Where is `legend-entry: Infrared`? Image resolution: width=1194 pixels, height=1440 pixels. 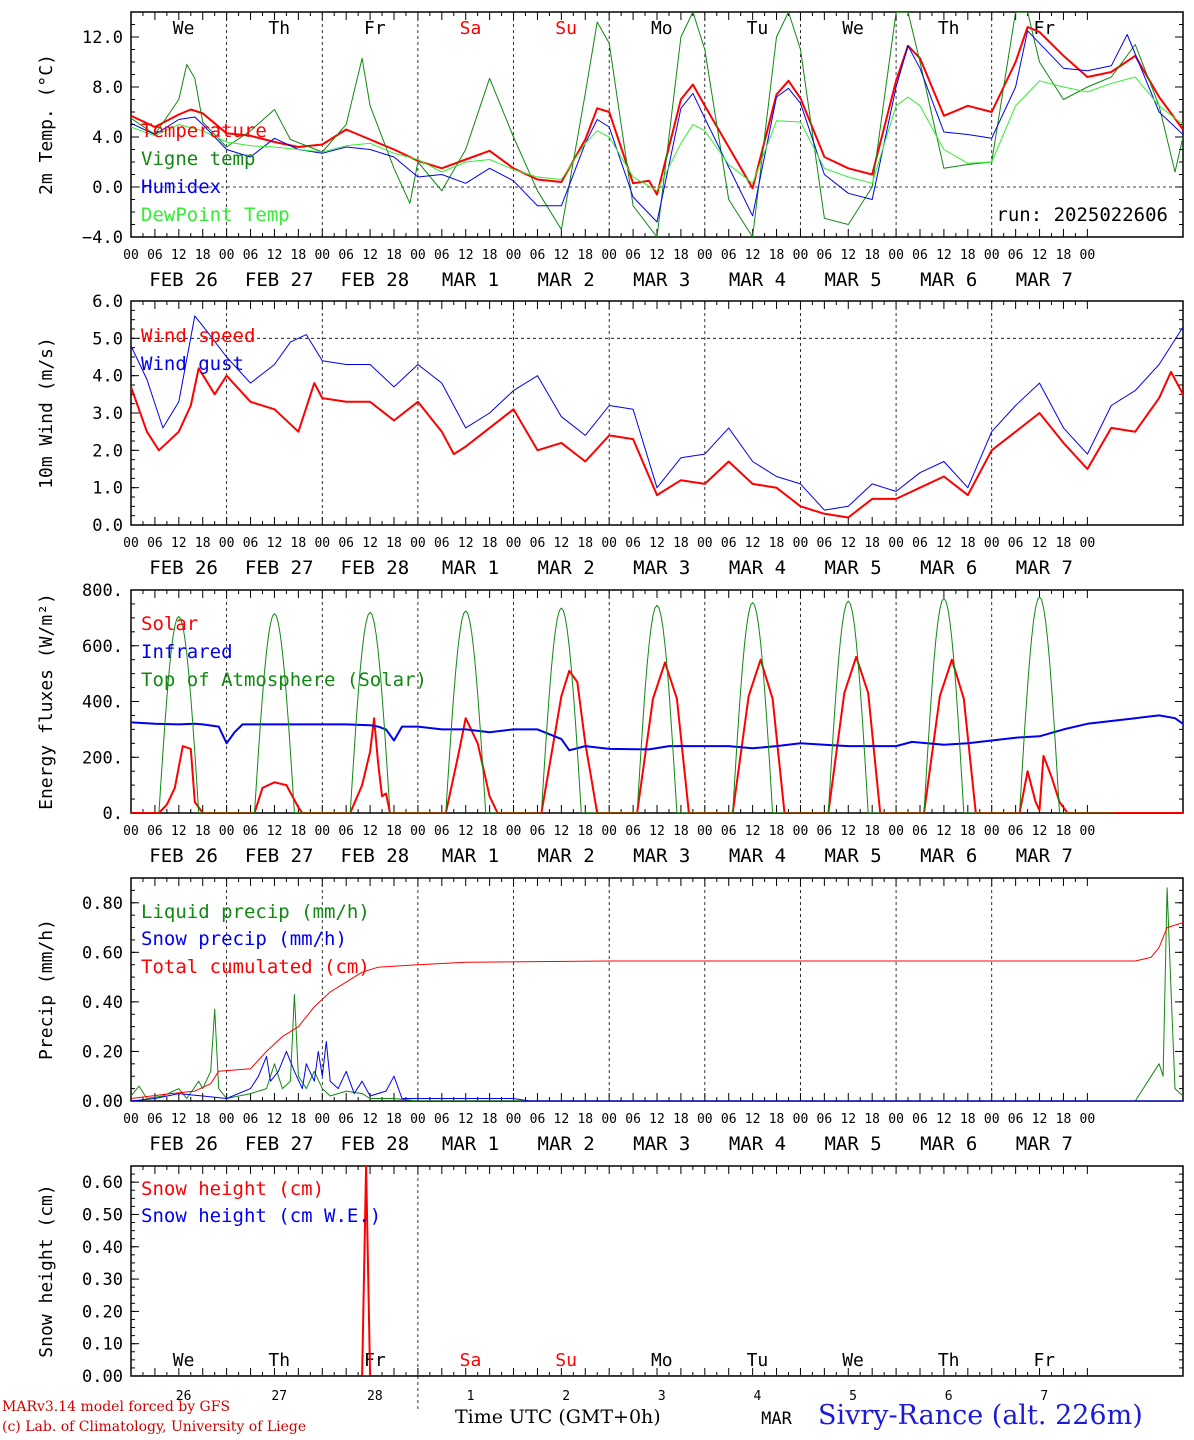
legend-entry: Infrared is located at coordinates (187, 652).